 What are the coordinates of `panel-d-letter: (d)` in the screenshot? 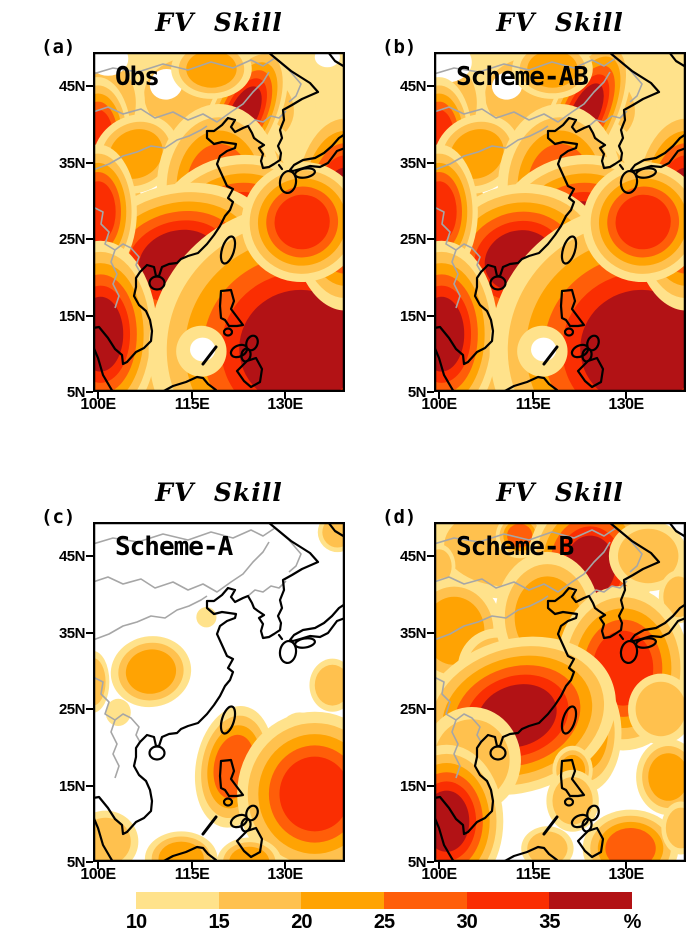 It's located at (399, 517).